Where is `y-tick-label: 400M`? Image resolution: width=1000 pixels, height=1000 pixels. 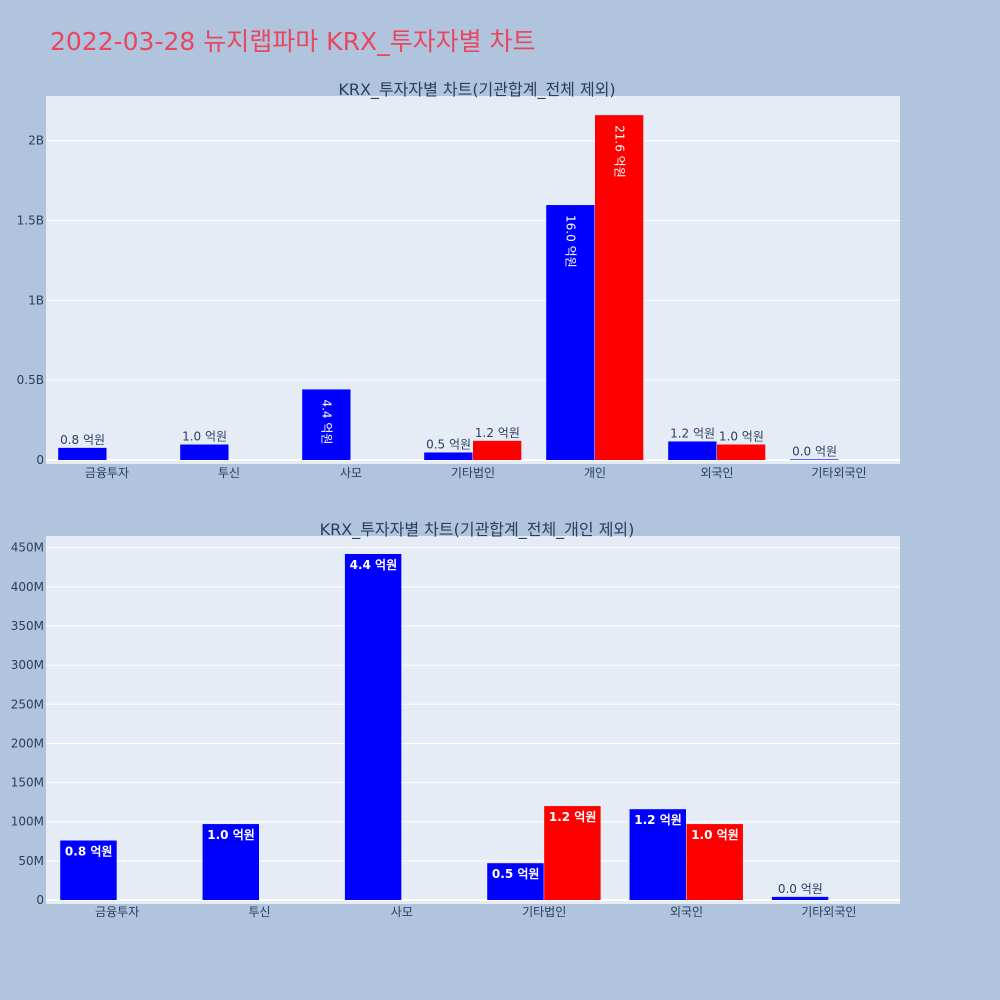
y-tick-label: 400M is located at coordinates (27, 587).